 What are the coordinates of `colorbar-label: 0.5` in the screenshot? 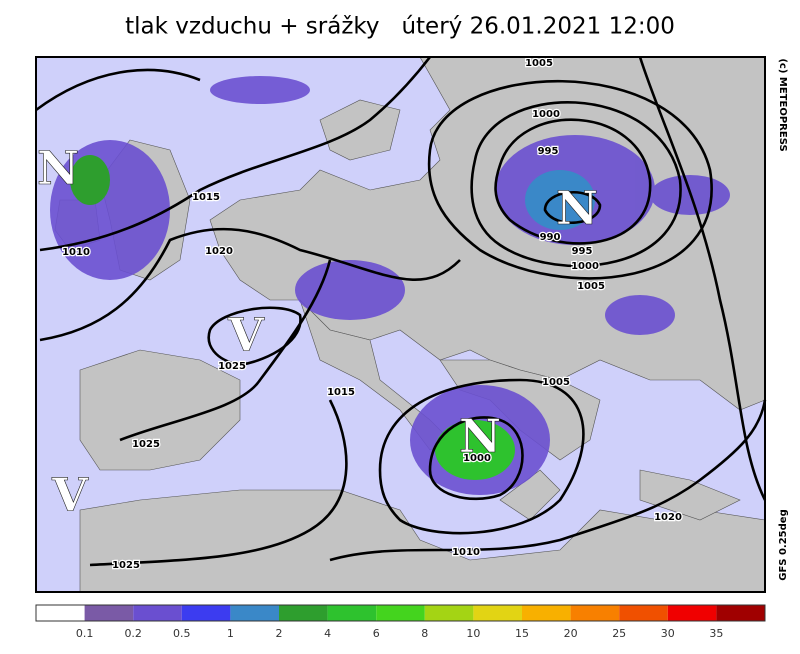 It's located at (182, 633).